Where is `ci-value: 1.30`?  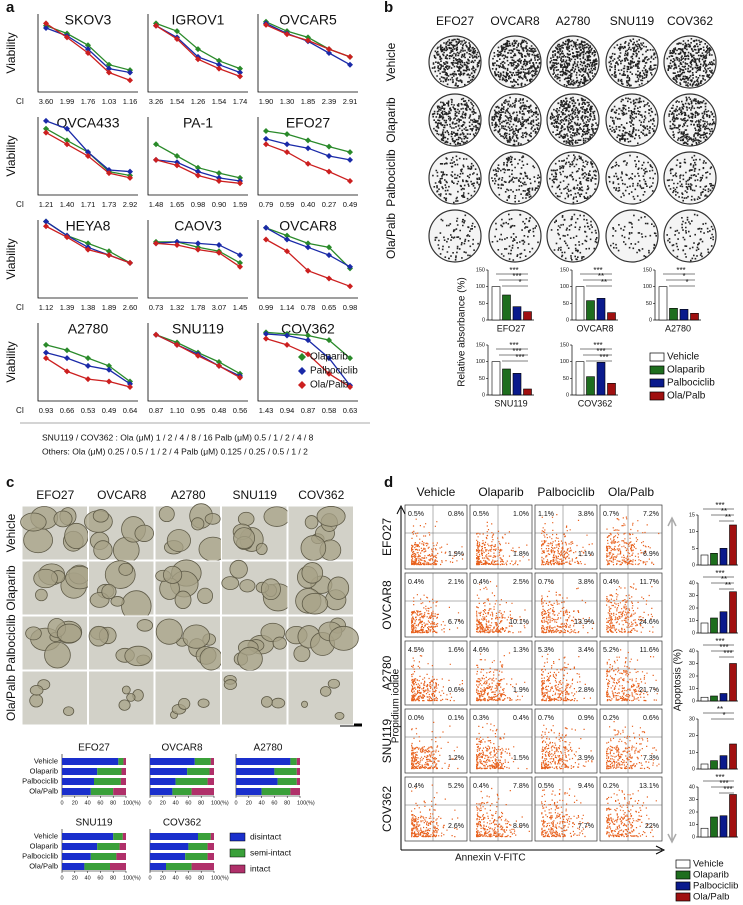
ci-value: 1.30 is located at coordinates (287, 101).